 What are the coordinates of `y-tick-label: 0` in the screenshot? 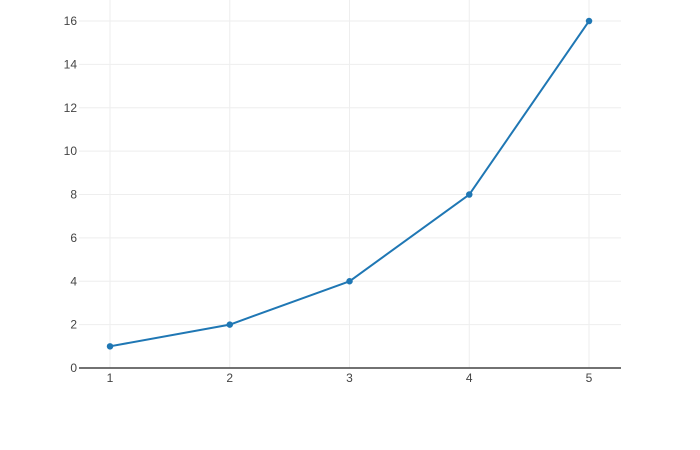 It's located at (73, 368).